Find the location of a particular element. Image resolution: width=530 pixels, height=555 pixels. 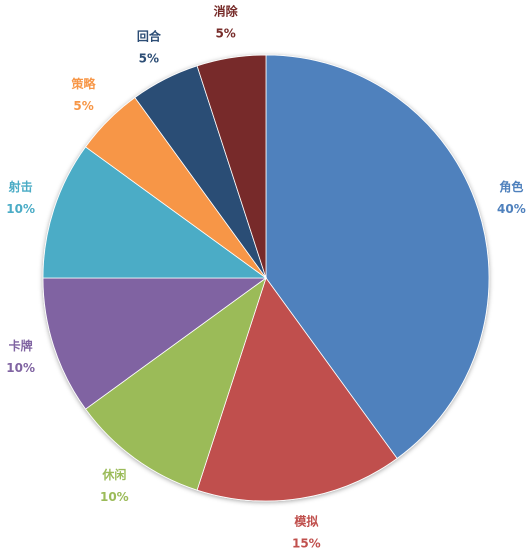

slice-label: 模拟 is located at coordinates (306, 520).